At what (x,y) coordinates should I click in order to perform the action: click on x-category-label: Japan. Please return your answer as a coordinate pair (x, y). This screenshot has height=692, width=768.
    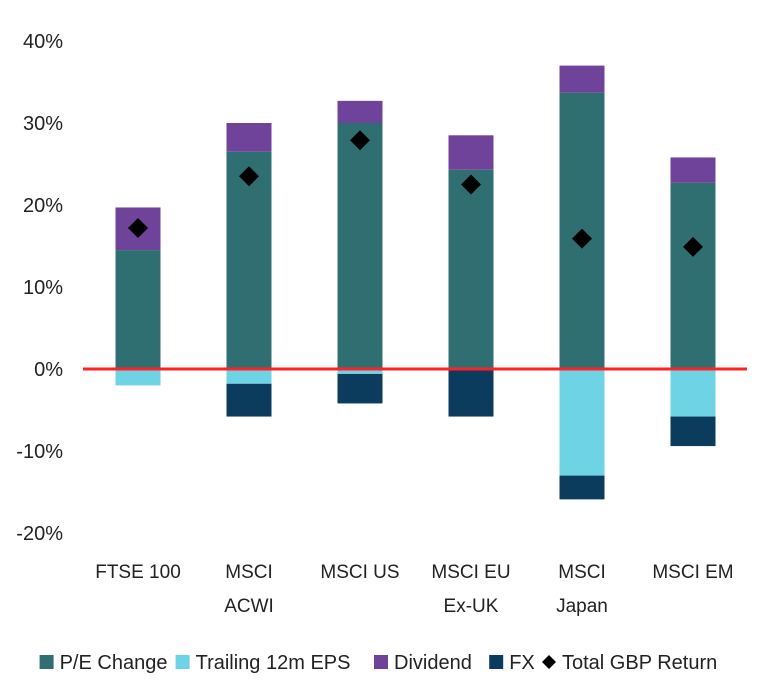
    Looking at the image, I should click on (582, 606).